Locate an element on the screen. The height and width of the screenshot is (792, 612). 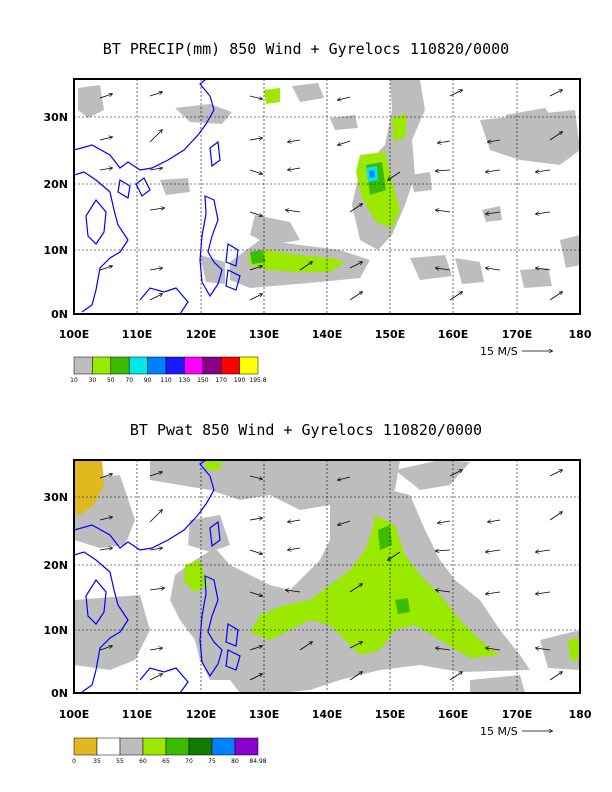
panel-2-x-tick: 130E is located at coordinates (264, 714).